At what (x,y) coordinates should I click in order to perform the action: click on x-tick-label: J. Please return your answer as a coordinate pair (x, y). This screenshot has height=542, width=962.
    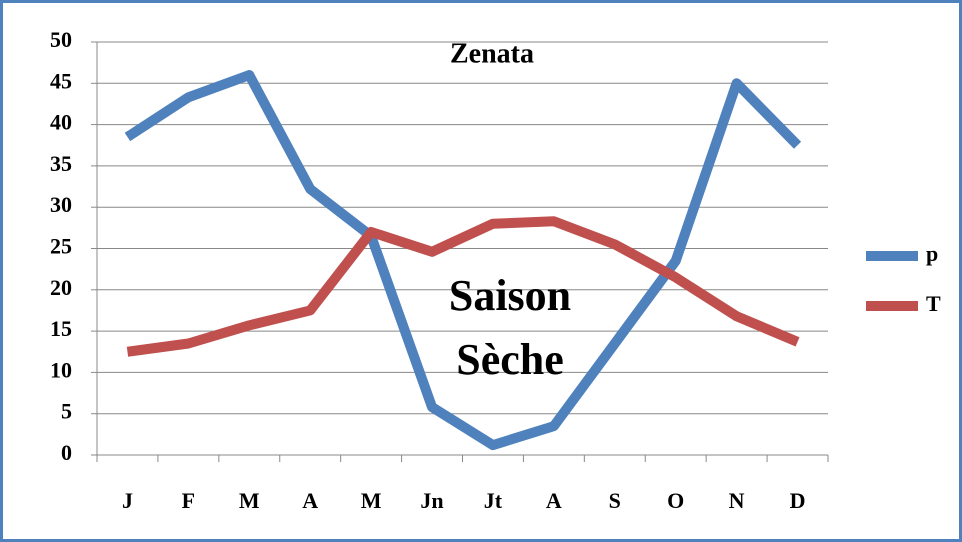
    Looking at the image, I should click on (127, 500).